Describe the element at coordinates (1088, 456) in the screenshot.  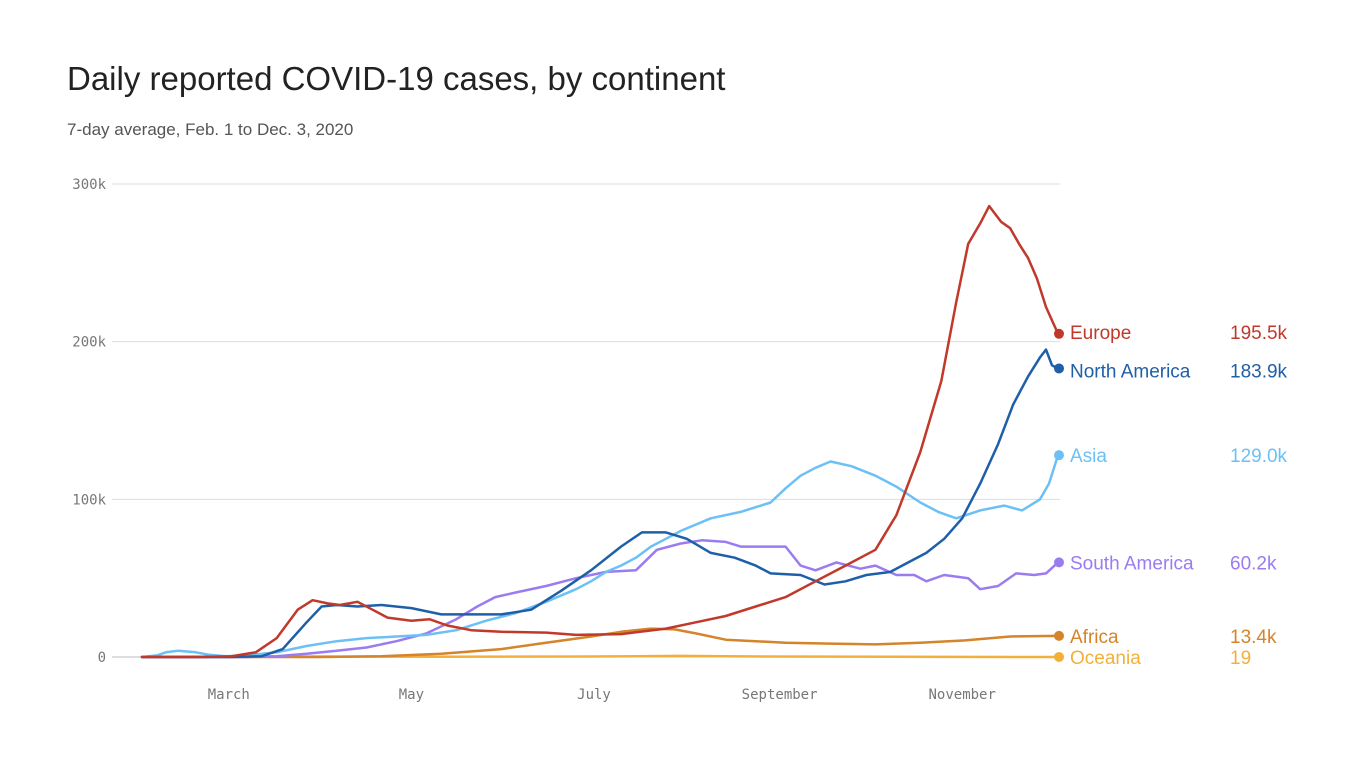
I see `series-name-asia: Asia` at that location.